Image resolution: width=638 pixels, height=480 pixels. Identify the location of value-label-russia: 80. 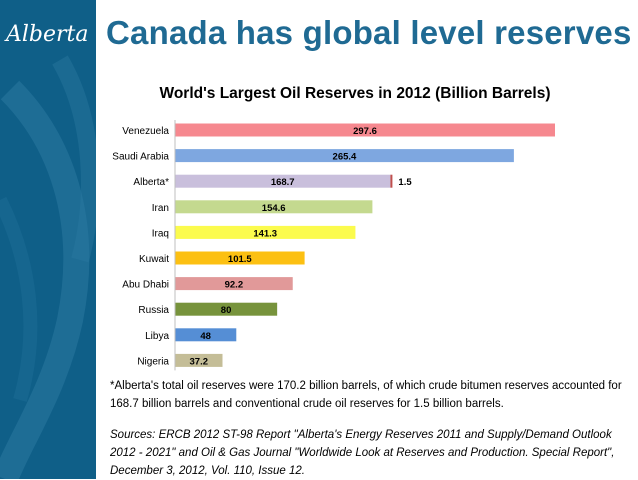
(226, 310).